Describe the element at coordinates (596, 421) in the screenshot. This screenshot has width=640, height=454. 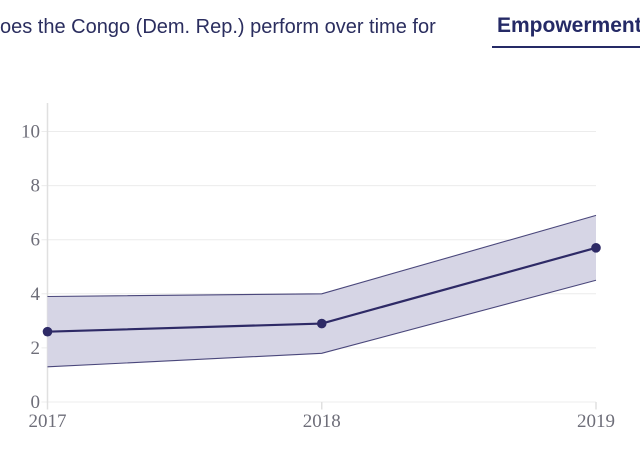
I see `x-axis-tick-label: 2019` at that location.